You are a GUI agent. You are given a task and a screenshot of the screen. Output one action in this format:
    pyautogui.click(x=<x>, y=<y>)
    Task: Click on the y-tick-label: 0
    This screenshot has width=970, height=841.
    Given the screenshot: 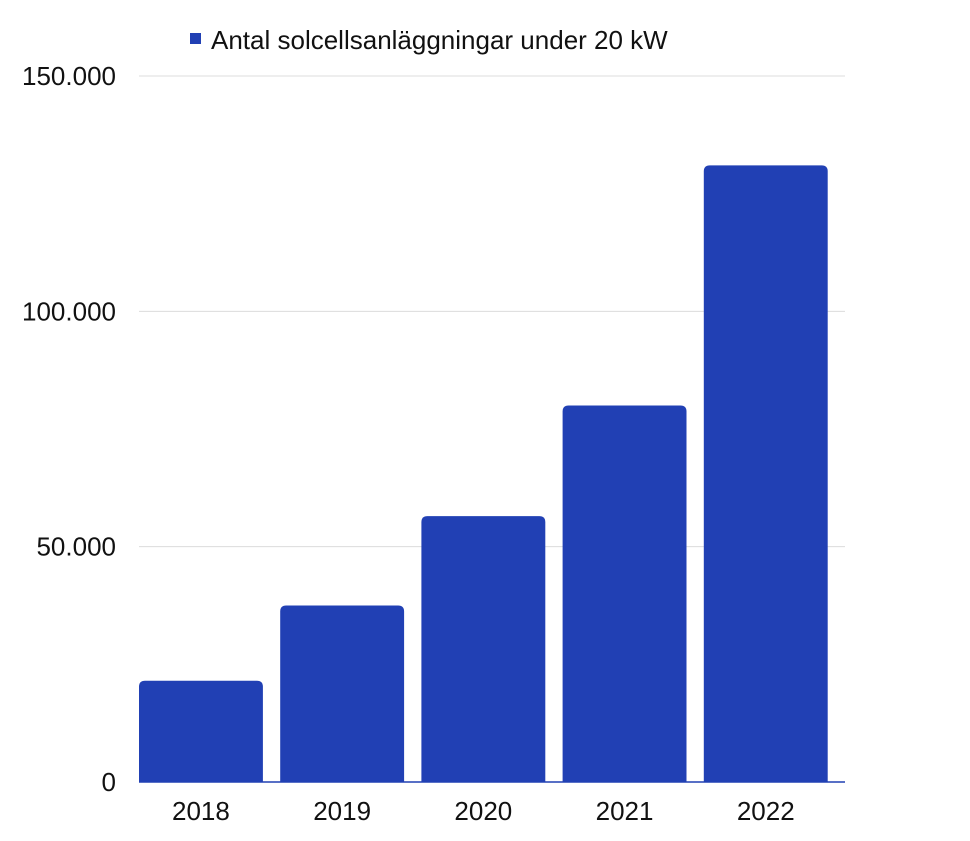 What is the action you would take?
    pyautogui.click(x=109, y=782)
    